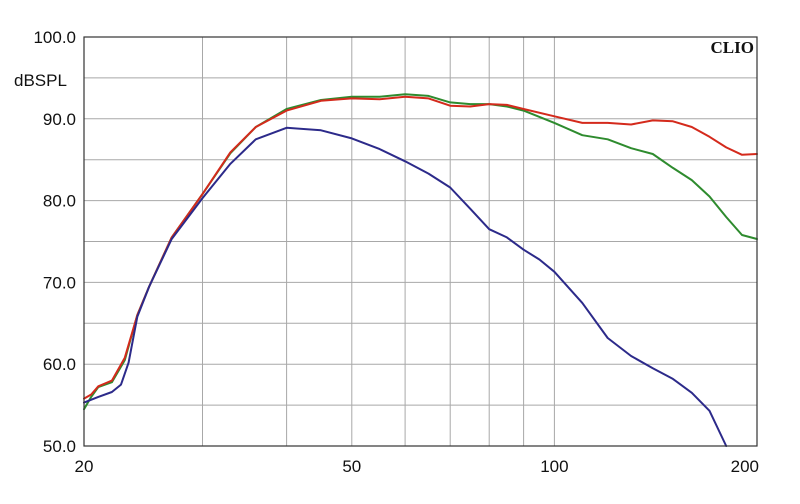  I want to click on x-tick-label: 20, so click(84, 466).